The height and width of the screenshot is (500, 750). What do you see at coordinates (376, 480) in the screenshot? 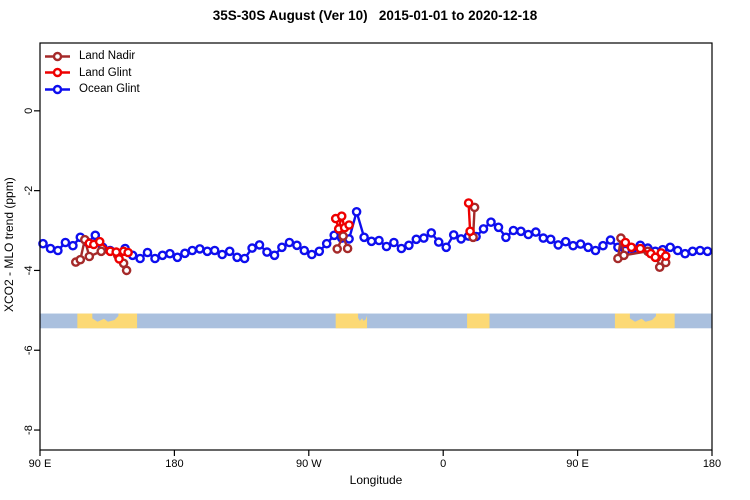
I see `x-axis-title: Longitude` at bounding box center [376, 480].